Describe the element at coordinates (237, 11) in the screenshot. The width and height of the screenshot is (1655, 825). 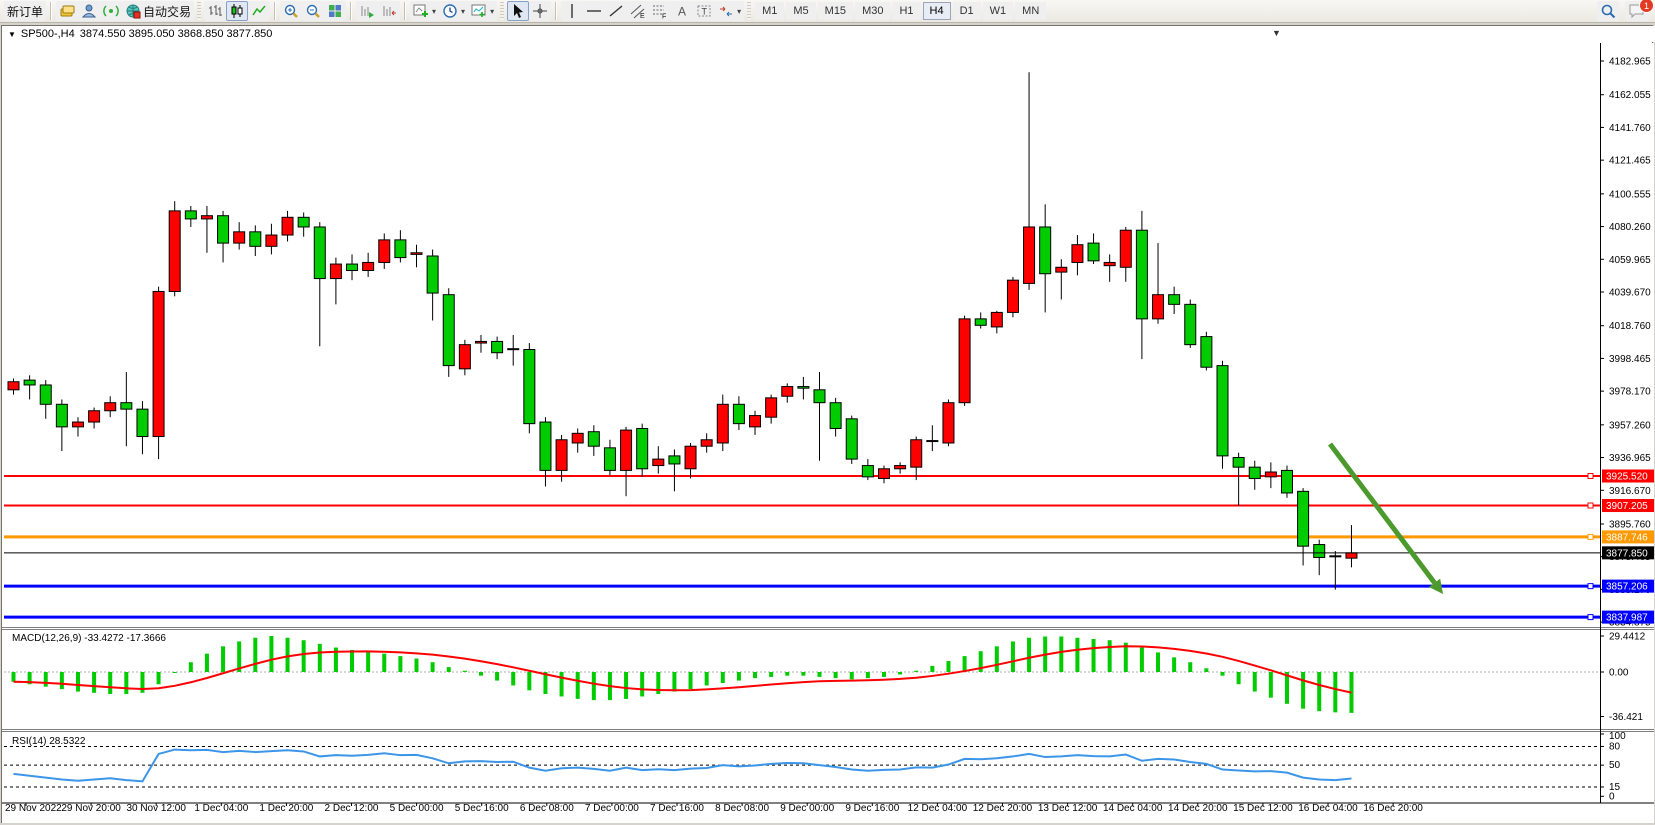
I see `candlestick-chart-button` at that location.